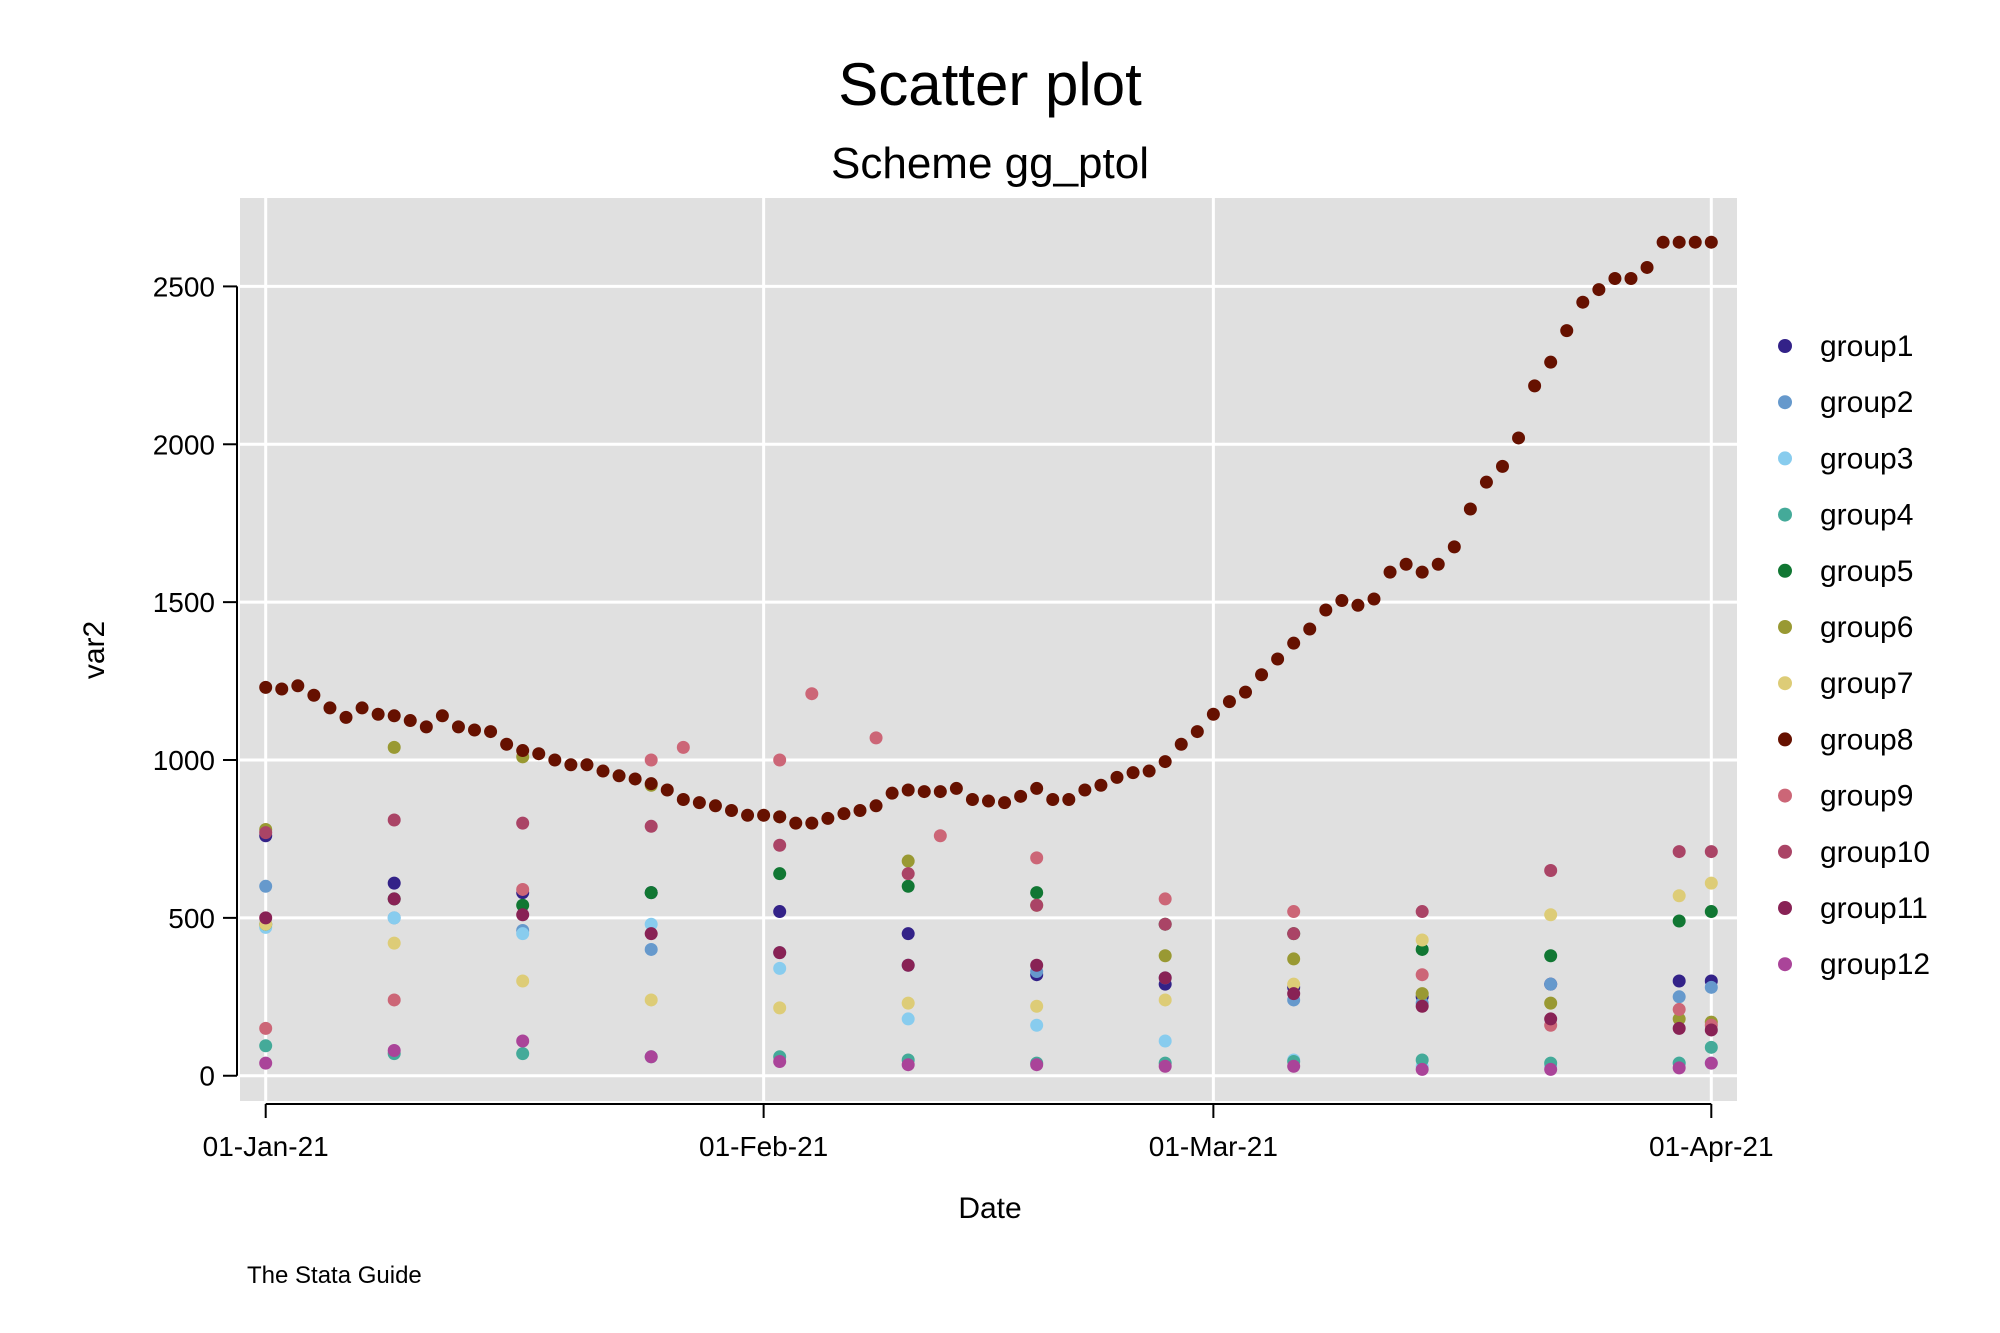 The image size is (2000, 1333). Describe the element at coordinates (990, 163) in the screenshot. I see `chart-subtitle: Scheme gg_ptol` at that location.